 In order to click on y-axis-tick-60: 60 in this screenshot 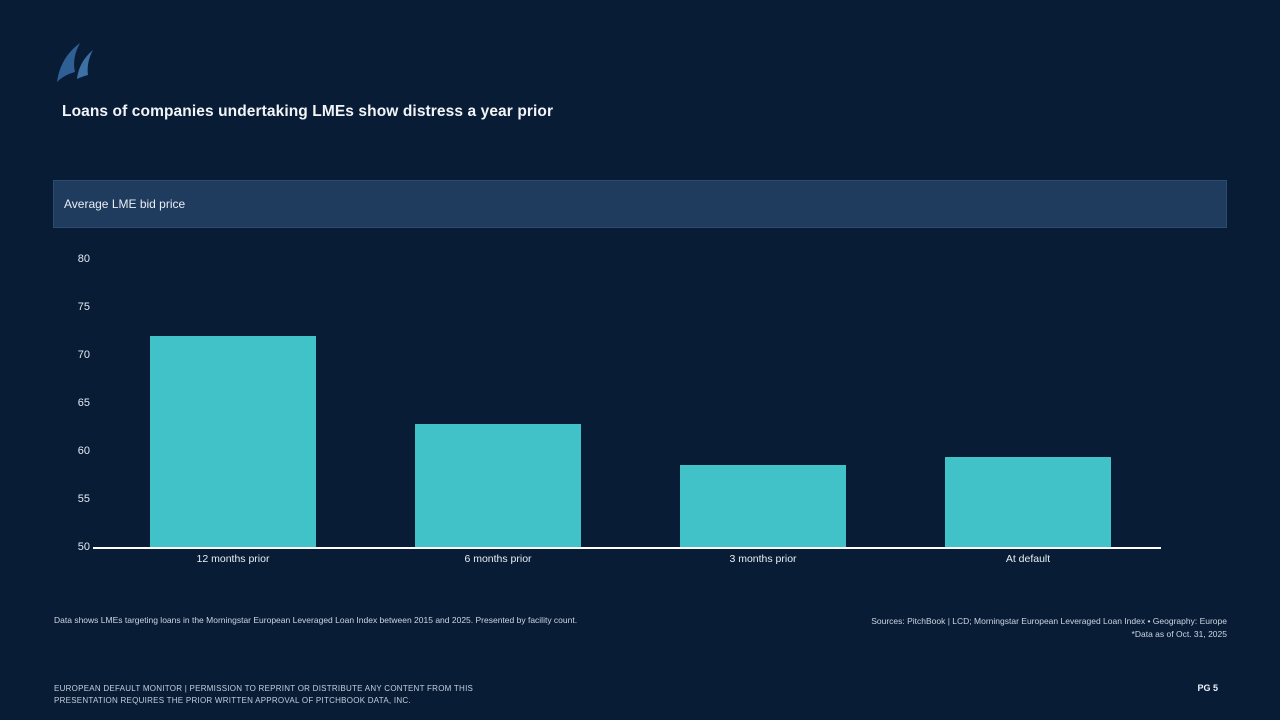, I will do `click(83, 451)`.